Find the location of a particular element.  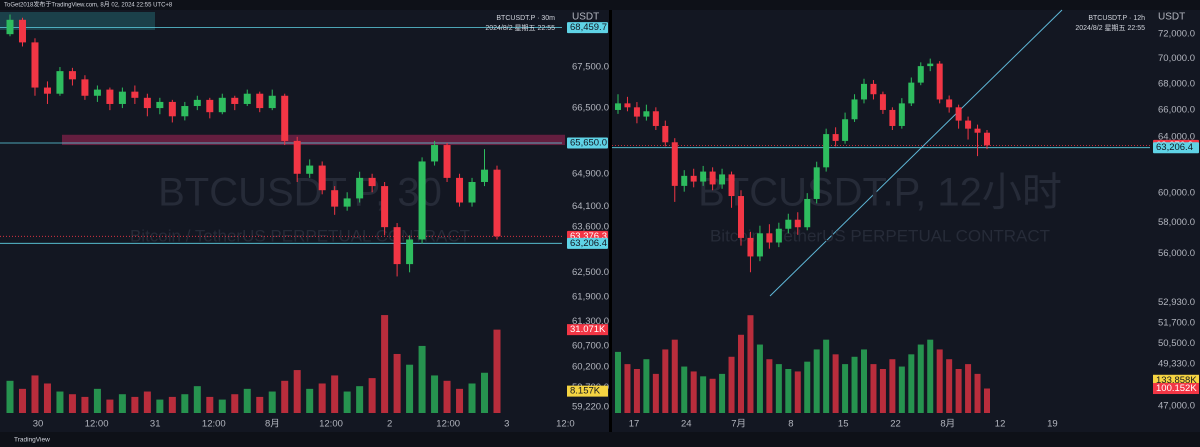

x-tick-label: 15 is located at coordinates (843, 424).